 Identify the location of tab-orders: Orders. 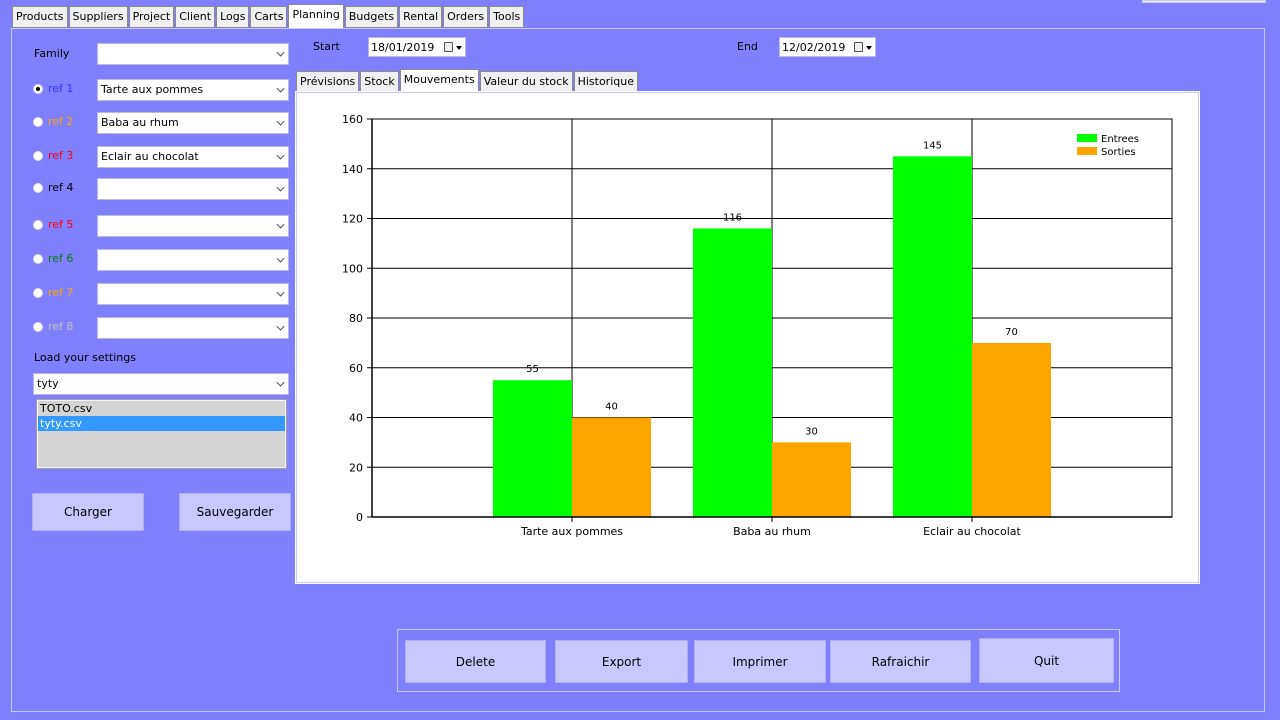
(466, 17).